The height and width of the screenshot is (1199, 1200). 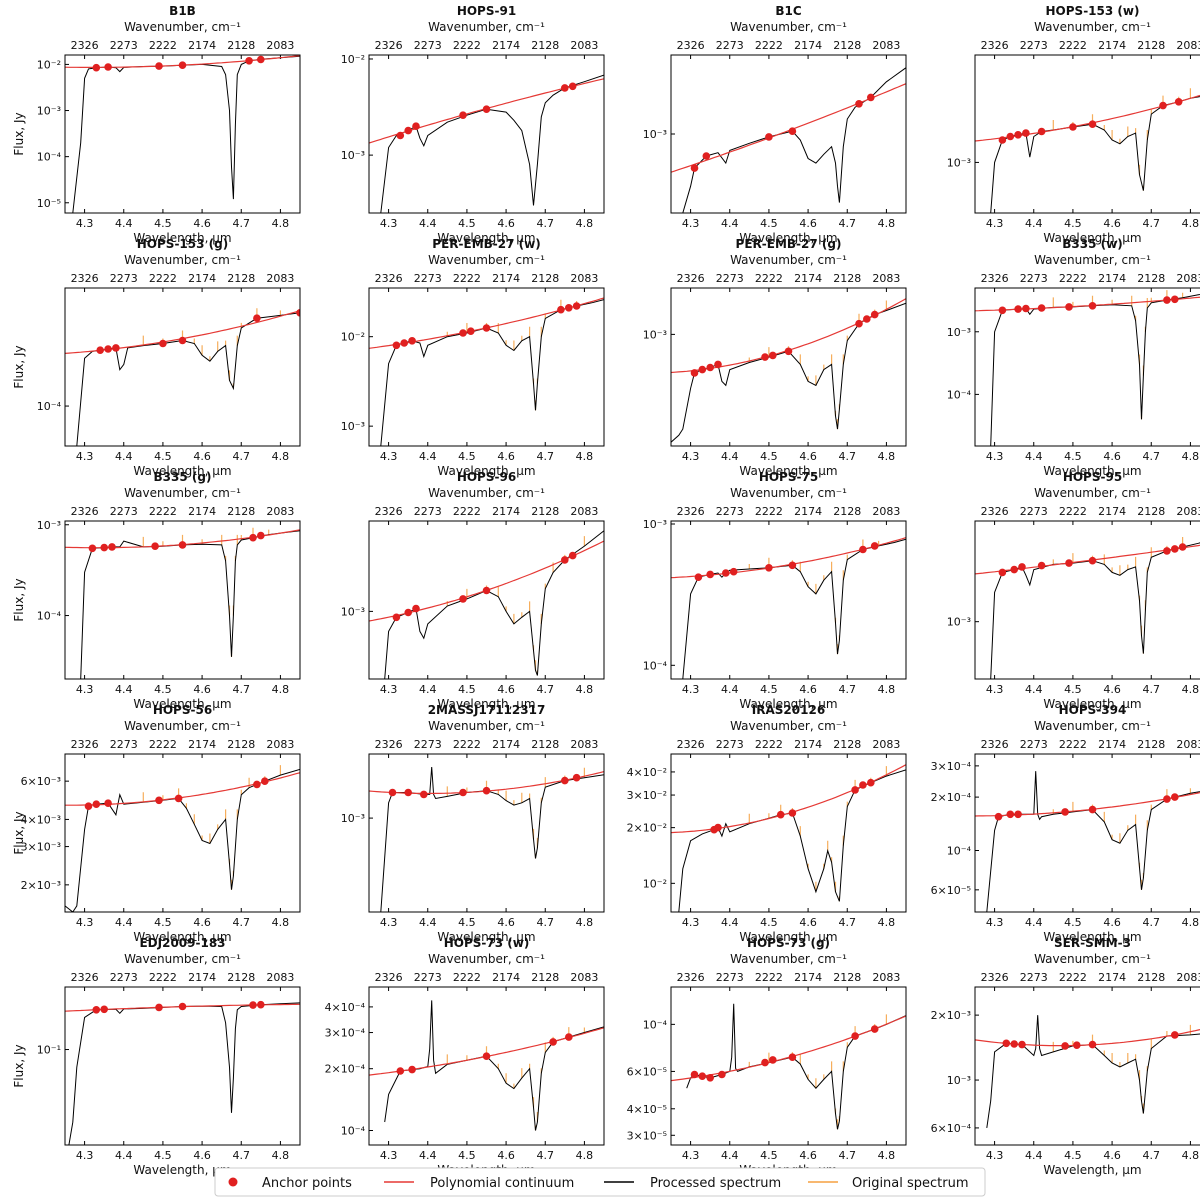 I want to click on panel-title: B335 (w), so click(x=1092, y=244).